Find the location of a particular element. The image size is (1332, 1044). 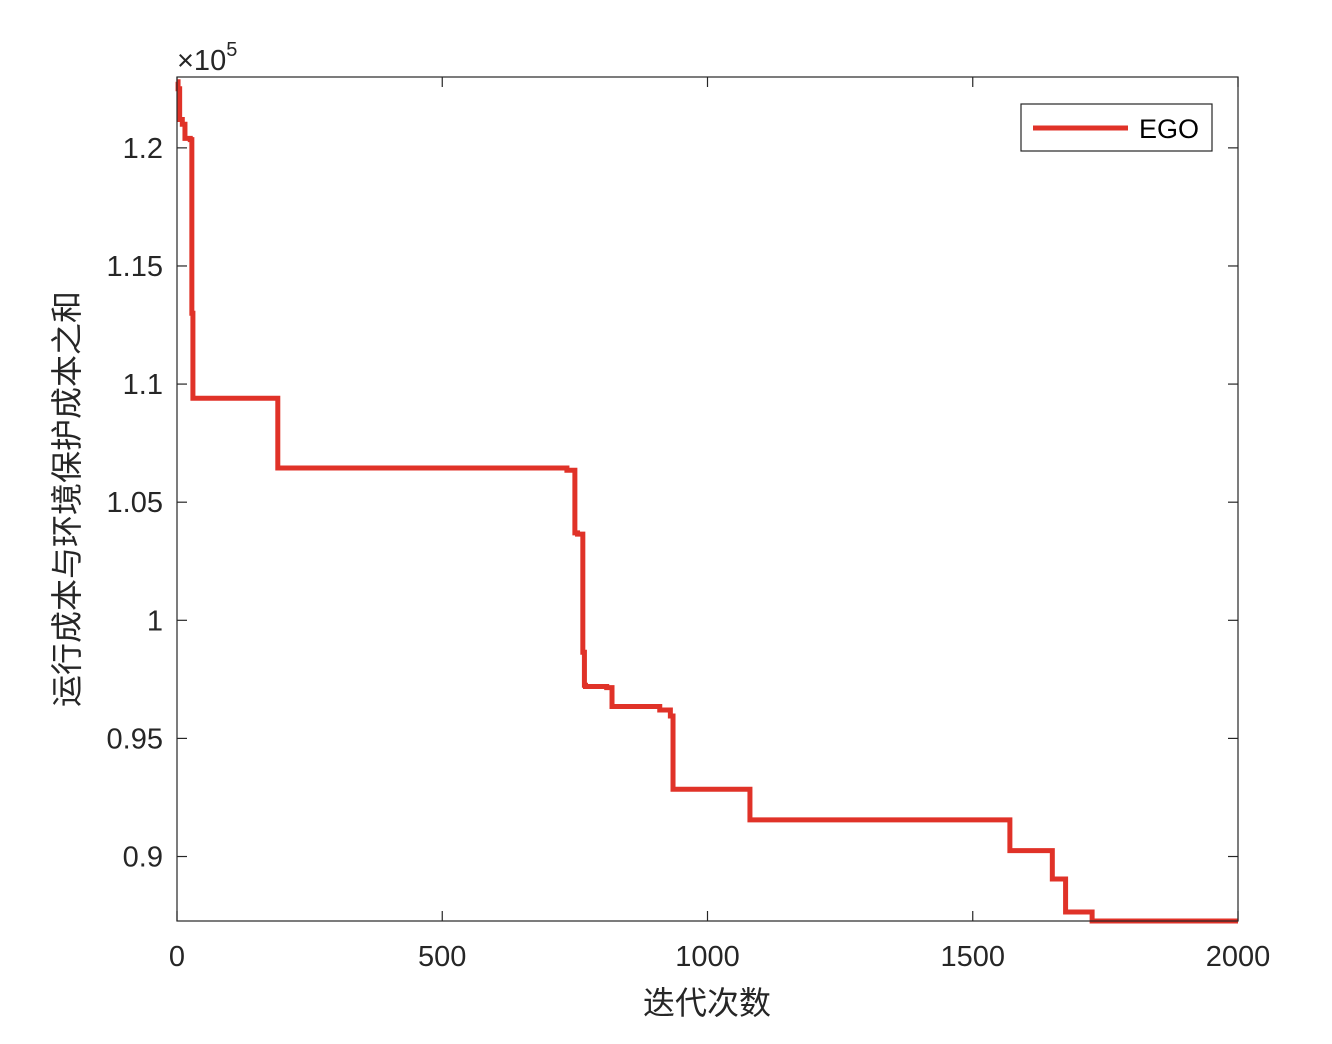

y-axis-tick-labels: 0.9 0.95 1 1.05 1.1 1.15 1.2 is located at coordinates (135, 503).